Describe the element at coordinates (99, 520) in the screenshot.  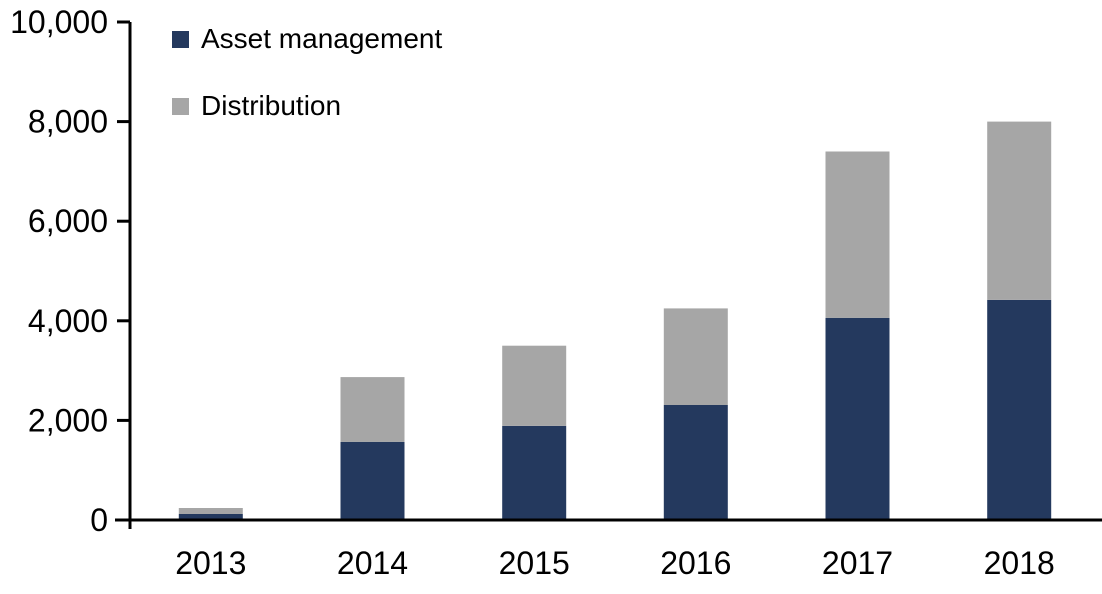
I see `y-axis-label-0: 0` at that location.